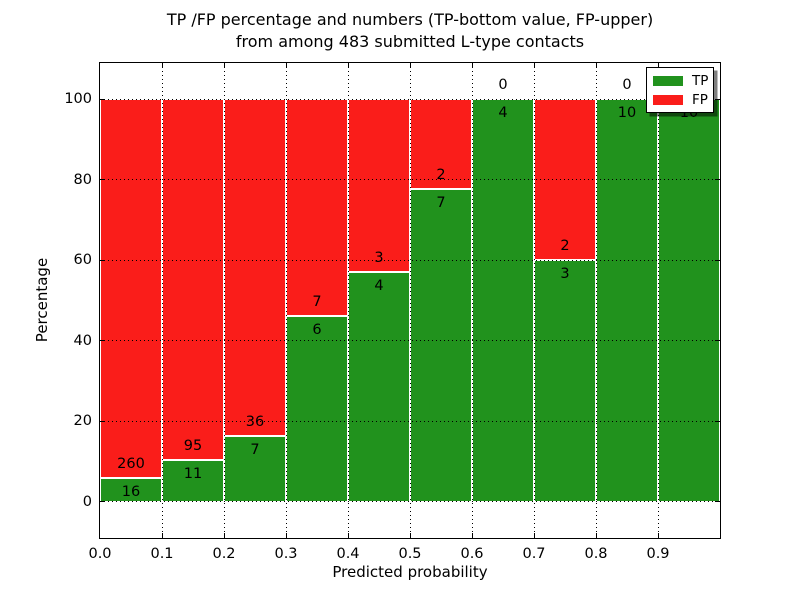 The width and height of the screenshot is (800, 600). What do you see at coordinates (286, 65) in the screenshot?
I see `xtick-mark-top-0.3` at bounding box center [286, 65].